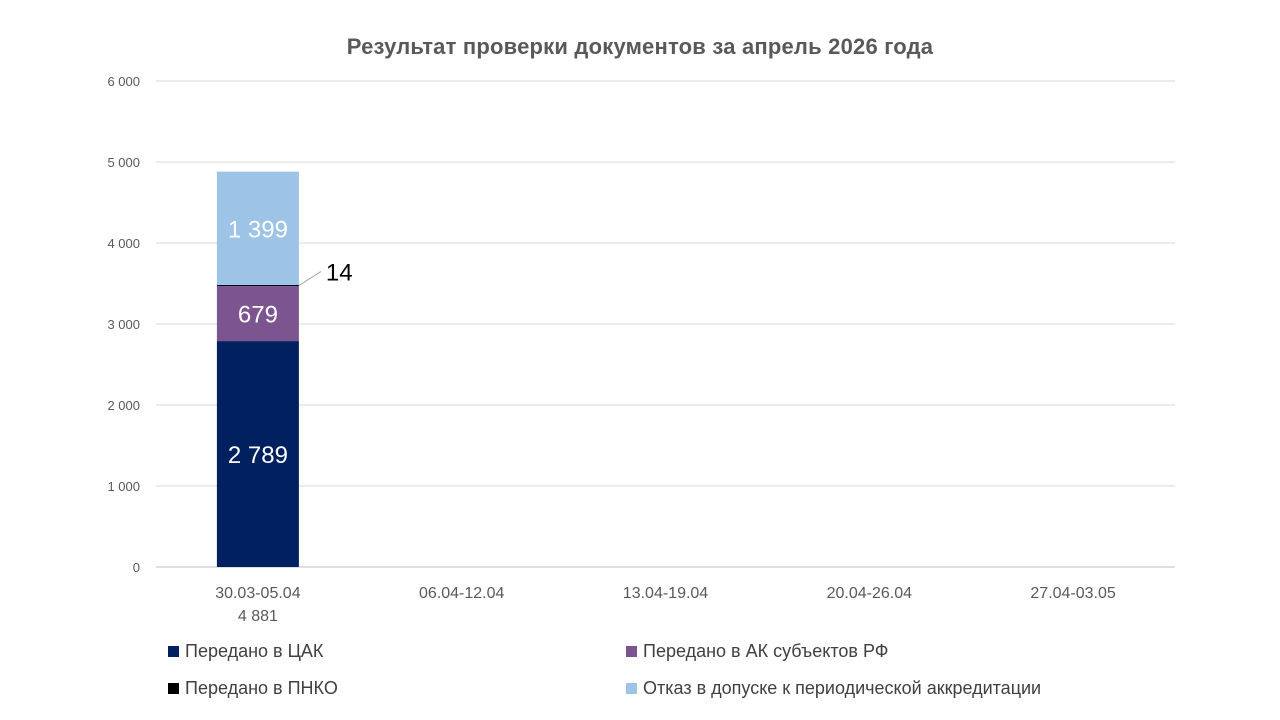  I want to click on x-tick-label: 20.04-26.04, so click(870, 593).